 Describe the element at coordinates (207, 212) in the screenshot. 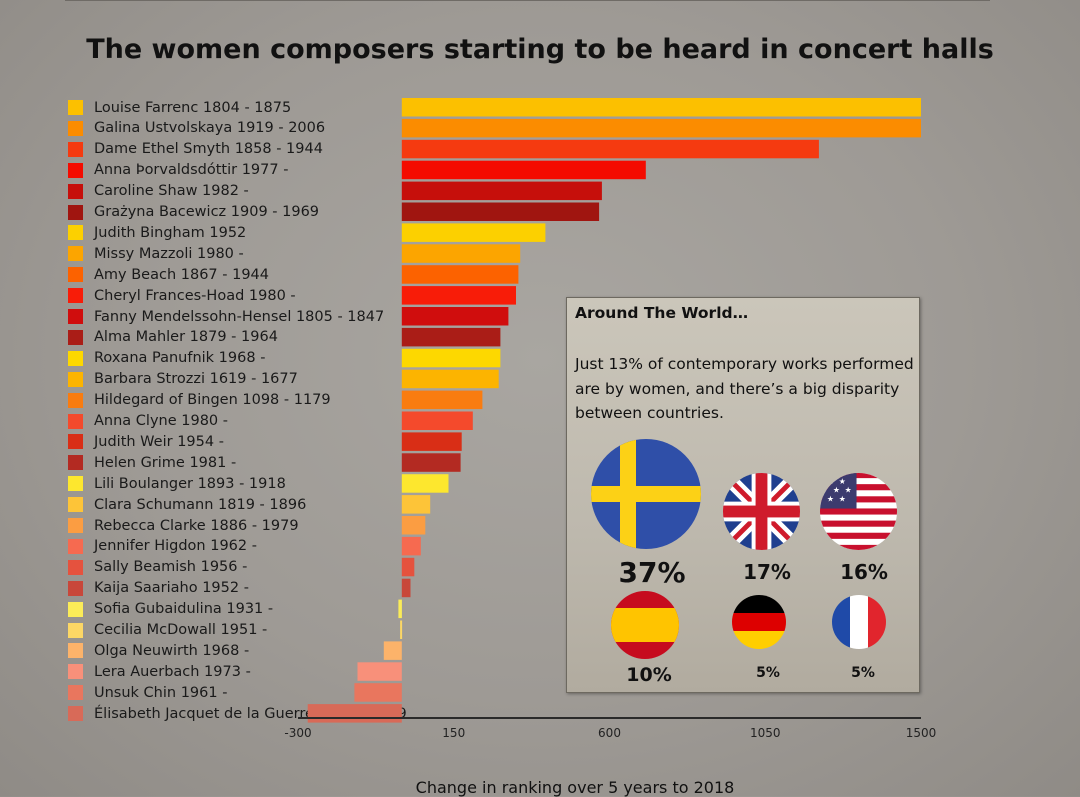

I see `legend-label: Grażyna Bacewicz 1909 - 1969` at that location.